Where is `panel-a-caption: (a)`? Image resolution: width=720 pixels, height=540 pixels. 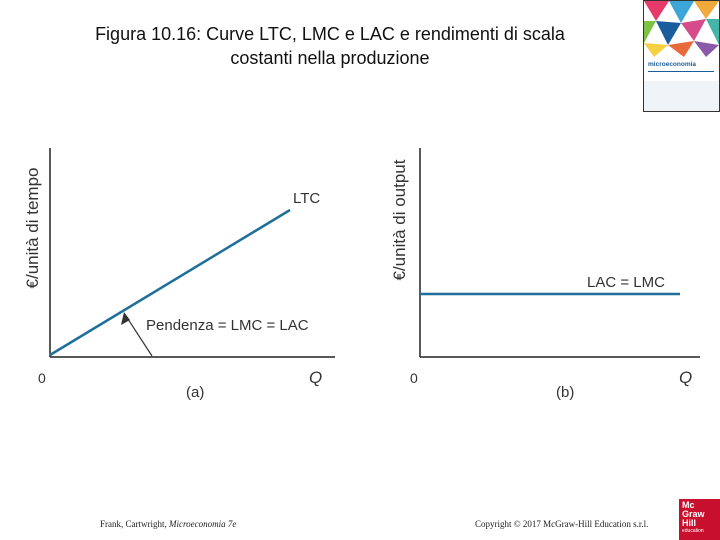
panel-a-caption: (a) is located at coordinates (195, 392).